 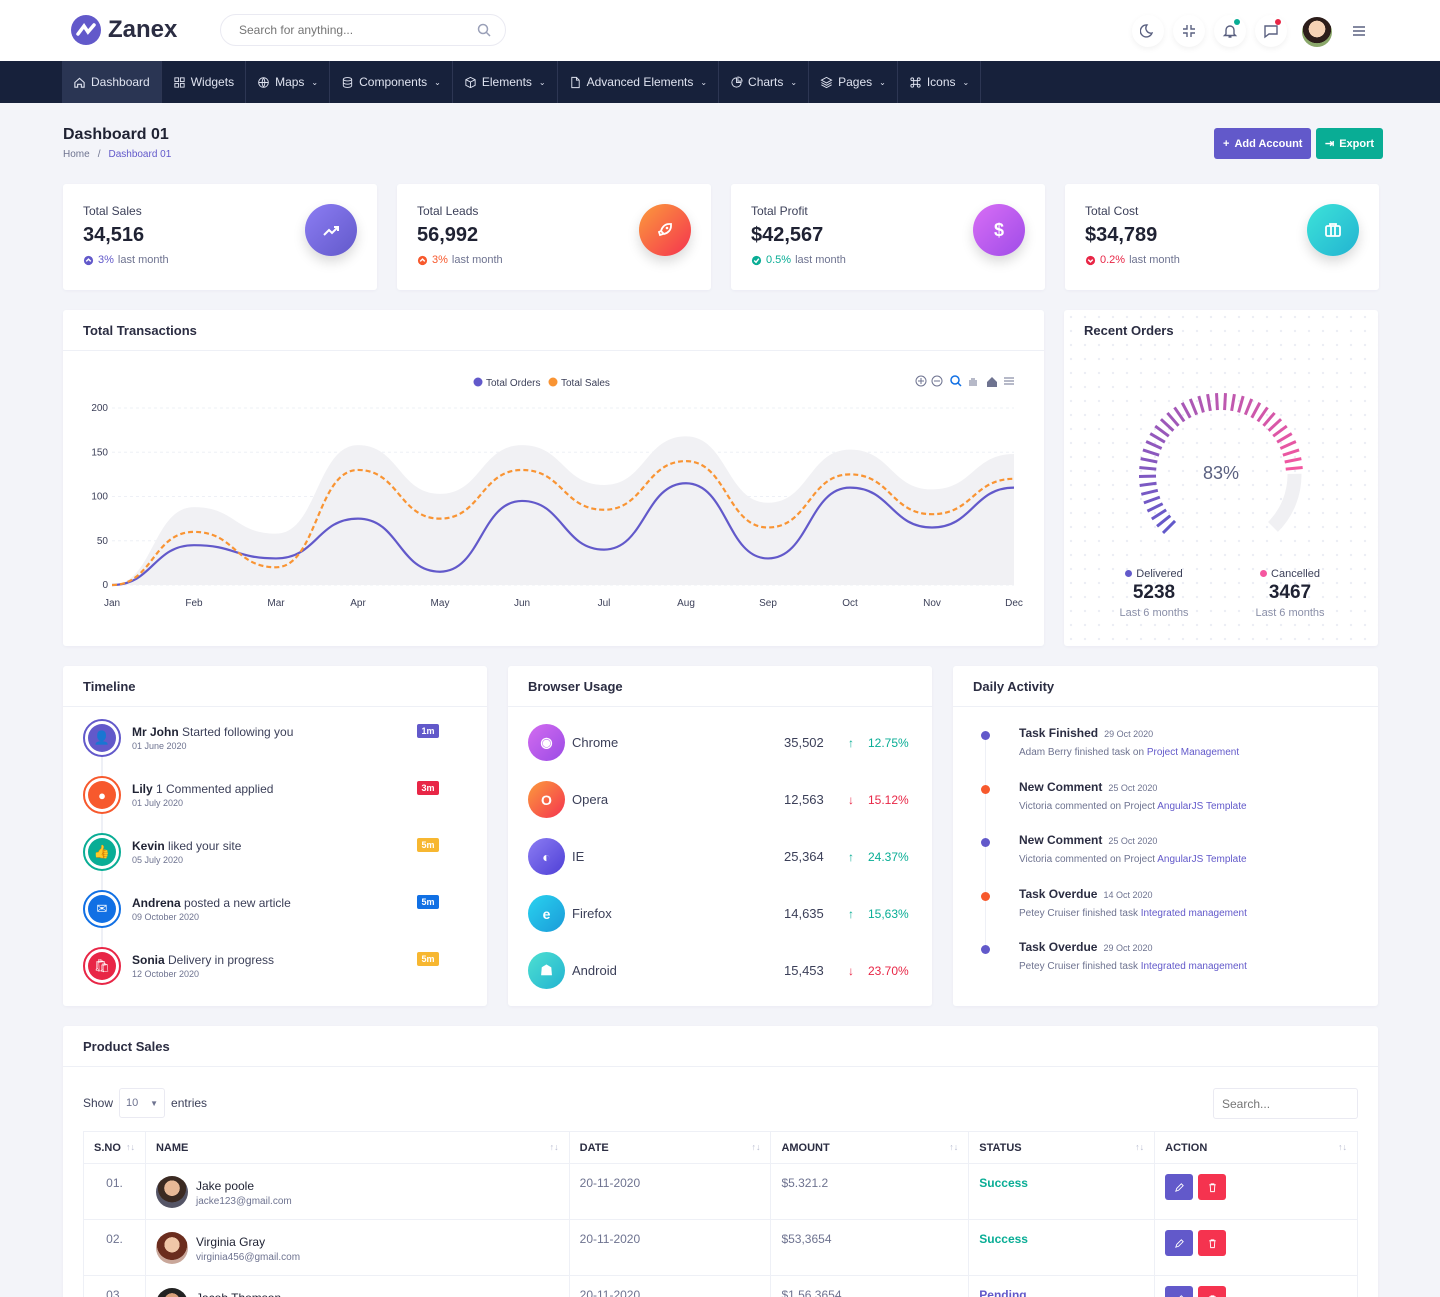 I want to click on activity-link: Project Management, so click(x=1193, y=752).